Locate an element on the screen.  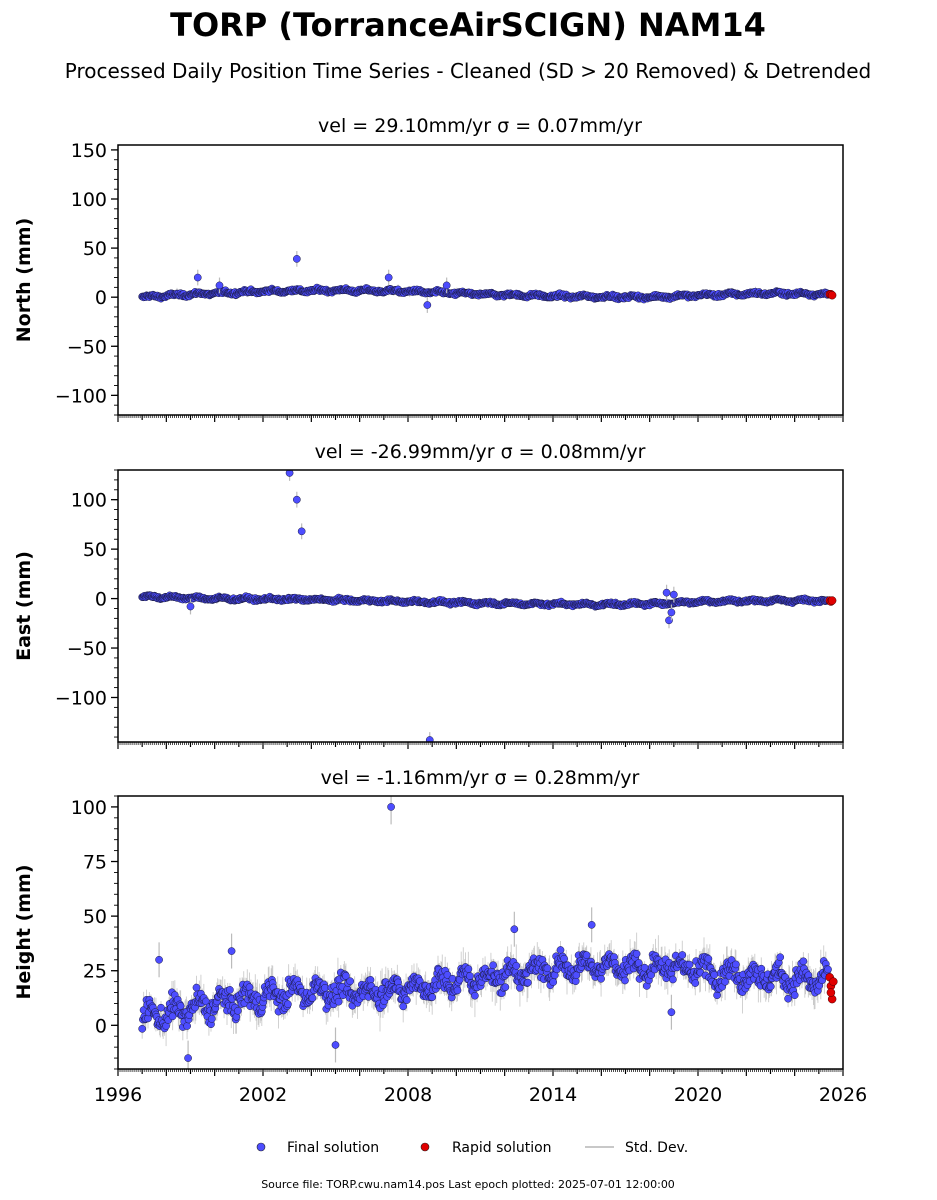
panel-north-ytick-label: −50 is located at coordinates (87, 347).